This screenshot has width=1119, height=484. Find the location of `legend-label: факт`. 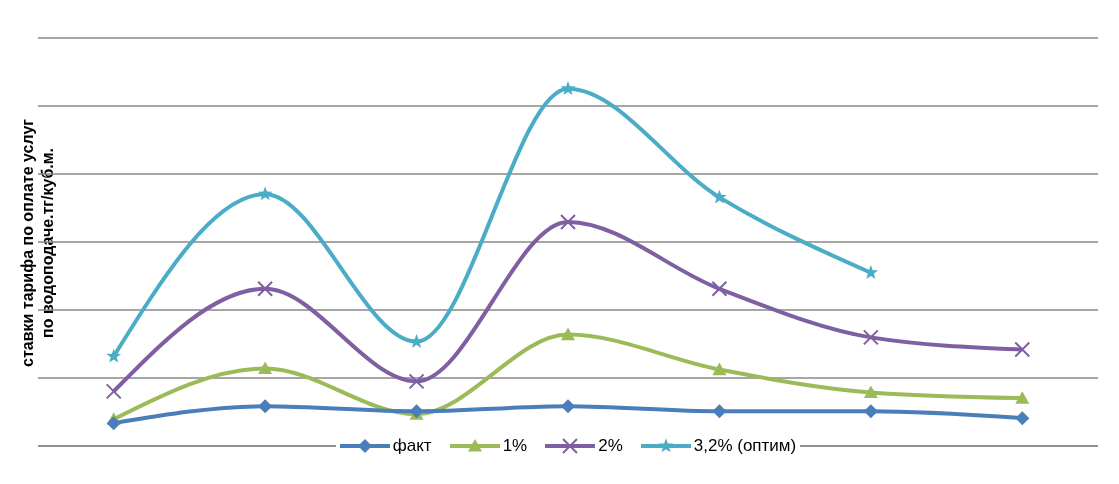

legend-label: факт is located at coordinates (412, 446).